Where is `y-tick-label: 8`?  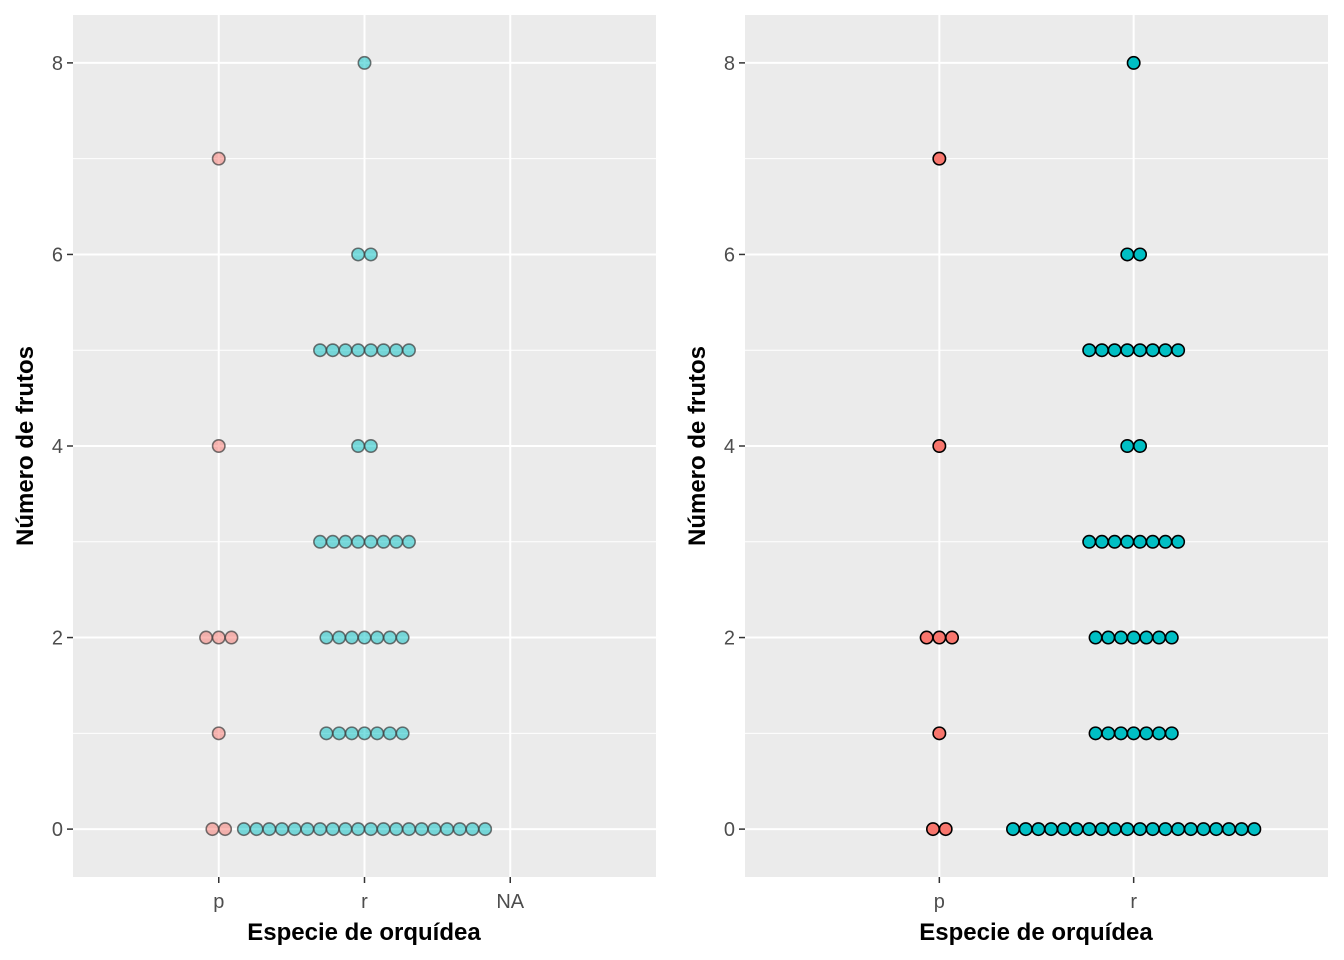 y-tick-label: 8 is located at coordinates (57, 64).